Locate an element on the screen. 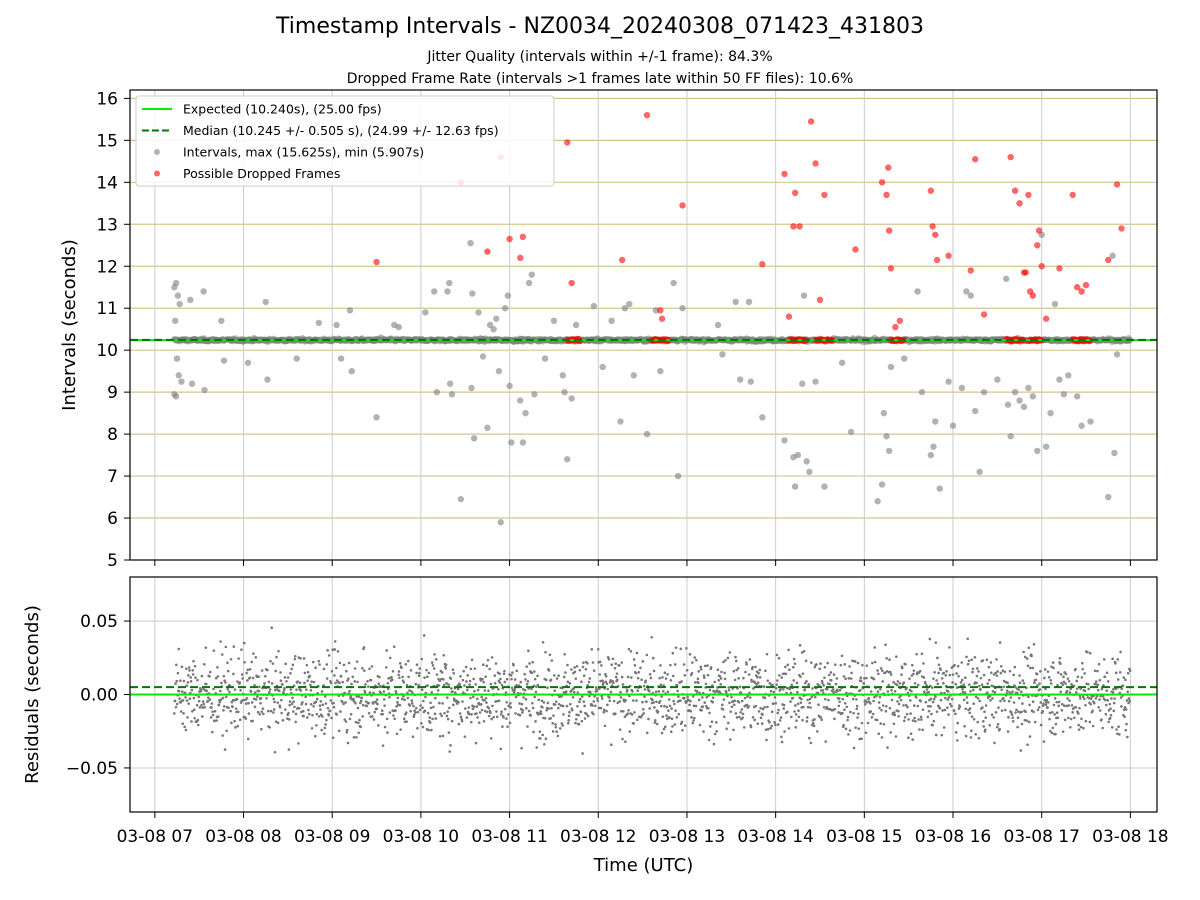 The image size is (1200, 900). legend-dropped-frames-label: Possible Dropped Frames is located at coordinates (261, 173).